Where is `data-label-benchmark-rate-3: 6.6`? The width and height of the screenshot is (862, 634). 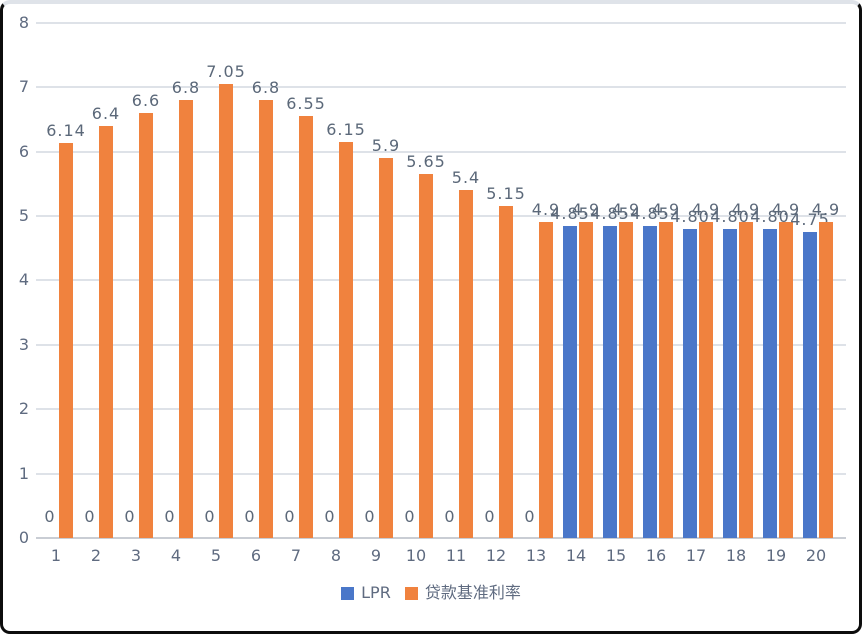 data-label-benchmark-rate-3: 6.6 is located at coordinates (146, 100).